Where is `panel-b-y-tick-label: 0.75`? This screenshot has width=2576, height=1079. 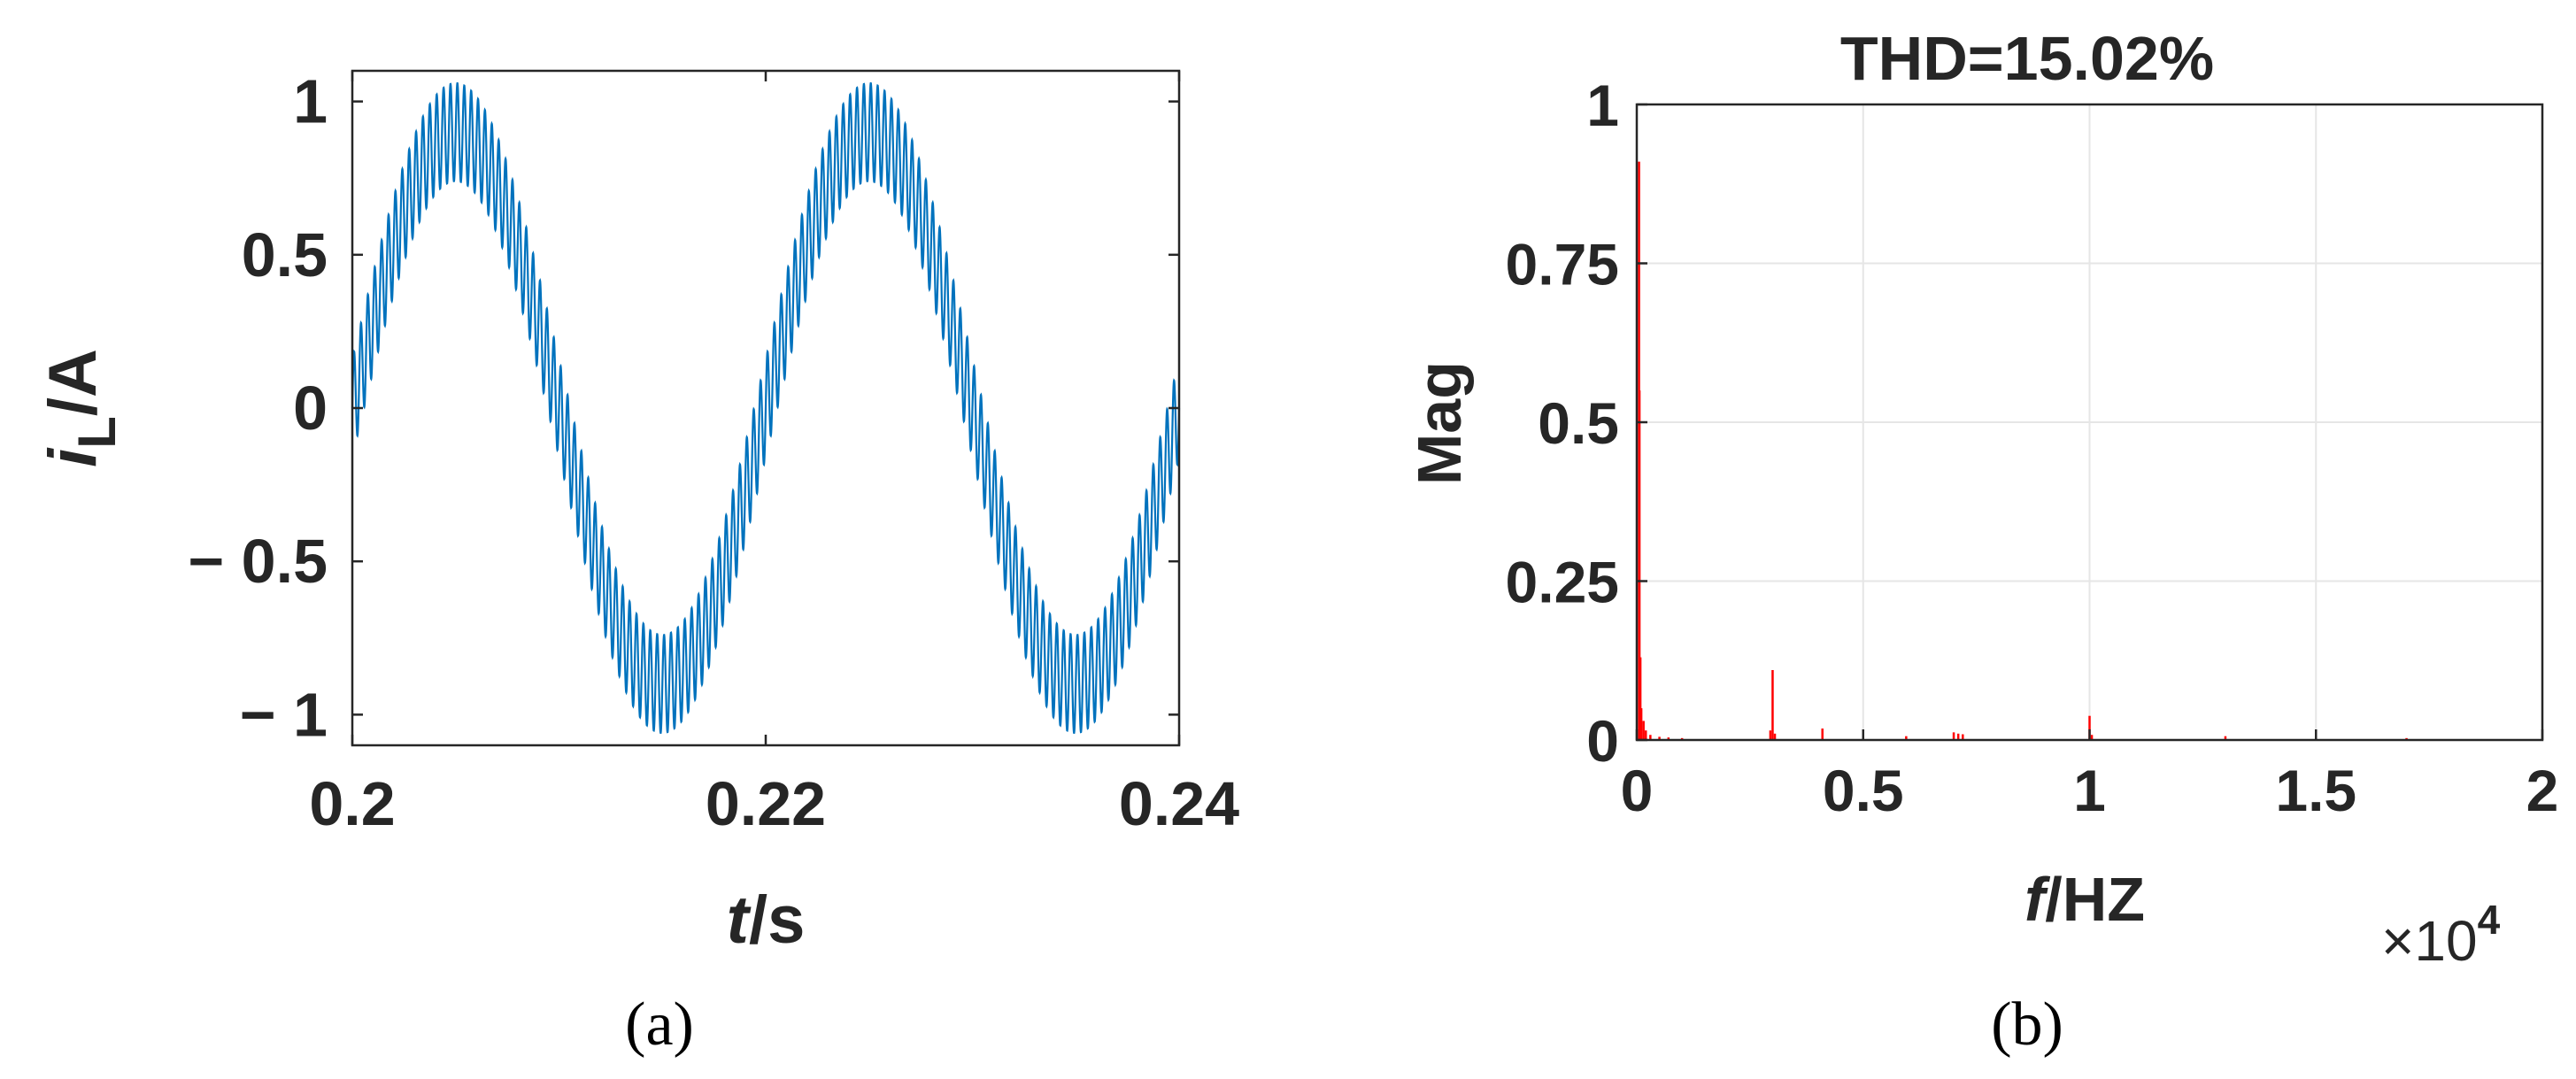
panel-b-y-tick-label: 0.75 is located at coordinates (1562, 264).